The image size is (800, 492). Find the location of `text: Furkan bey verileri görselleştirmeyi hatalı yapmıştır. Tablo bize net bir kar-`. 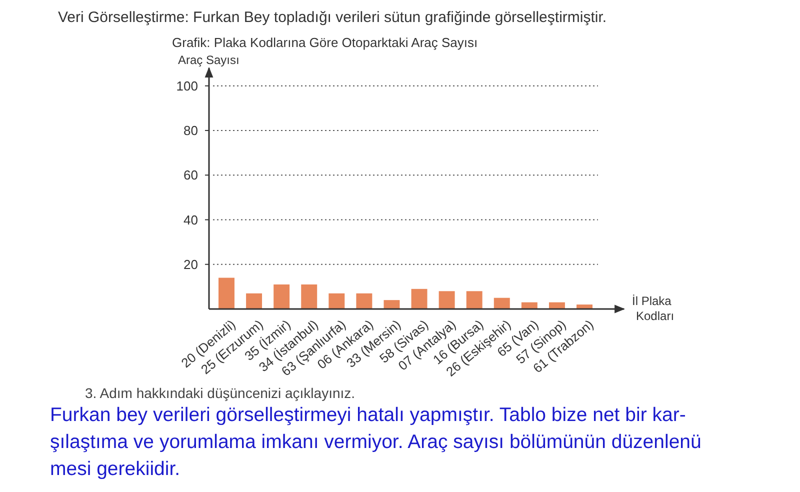

text: Furkan bey verileri görselleştirmeyi hatalı yapmıştır. Tablo bize net bir kar- is located at coordinates (368, 415).